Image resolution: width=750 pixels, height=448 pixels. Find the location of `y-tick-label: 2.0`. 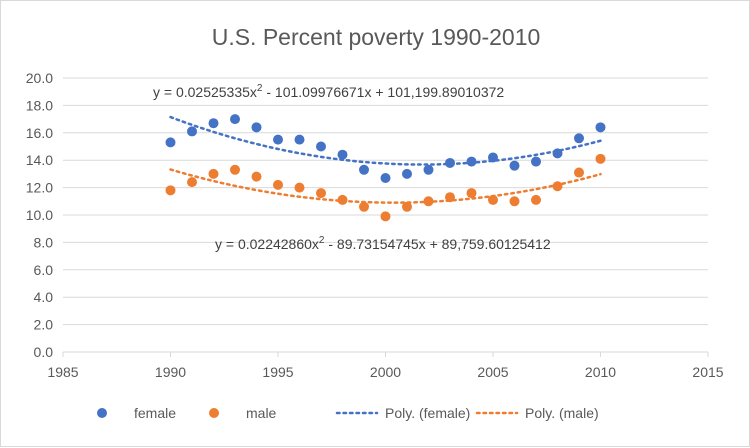

y-tick-label: 2.0 is located at coordinates (44, 325).